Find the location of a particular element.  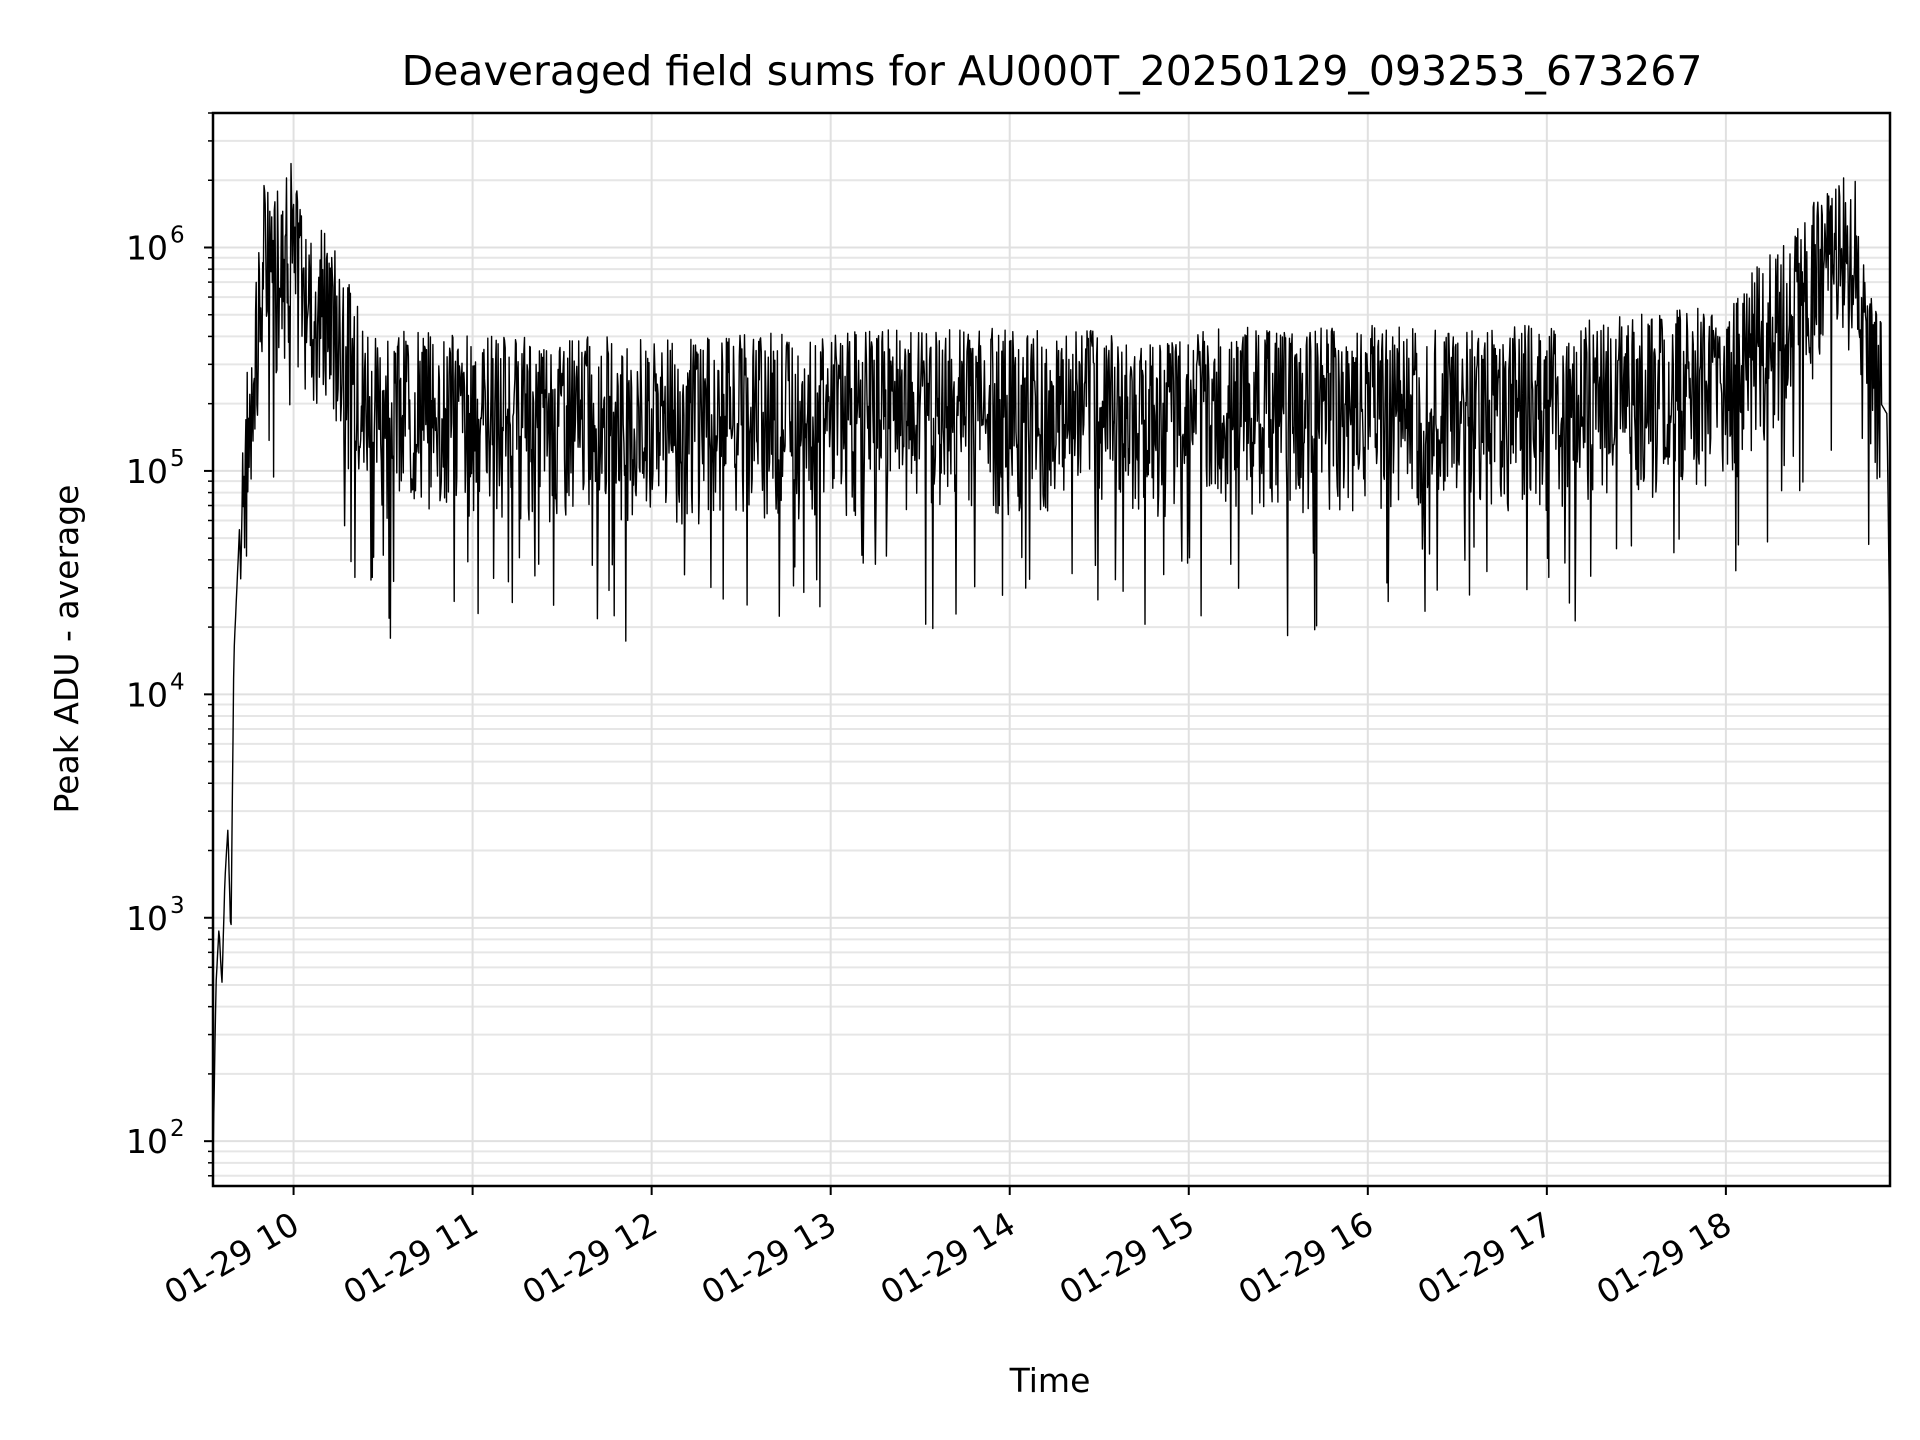

y-axis-label: Peak ADU - average is located at coordinates (66, 649).